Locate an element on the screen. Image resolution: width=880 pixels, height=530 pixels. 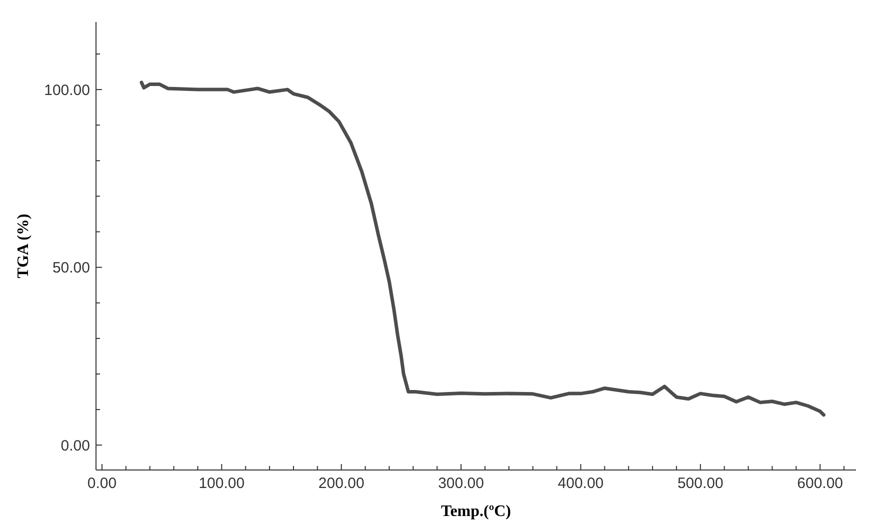
y-tick-label: 100.00 is located at coordinates (67, 90).